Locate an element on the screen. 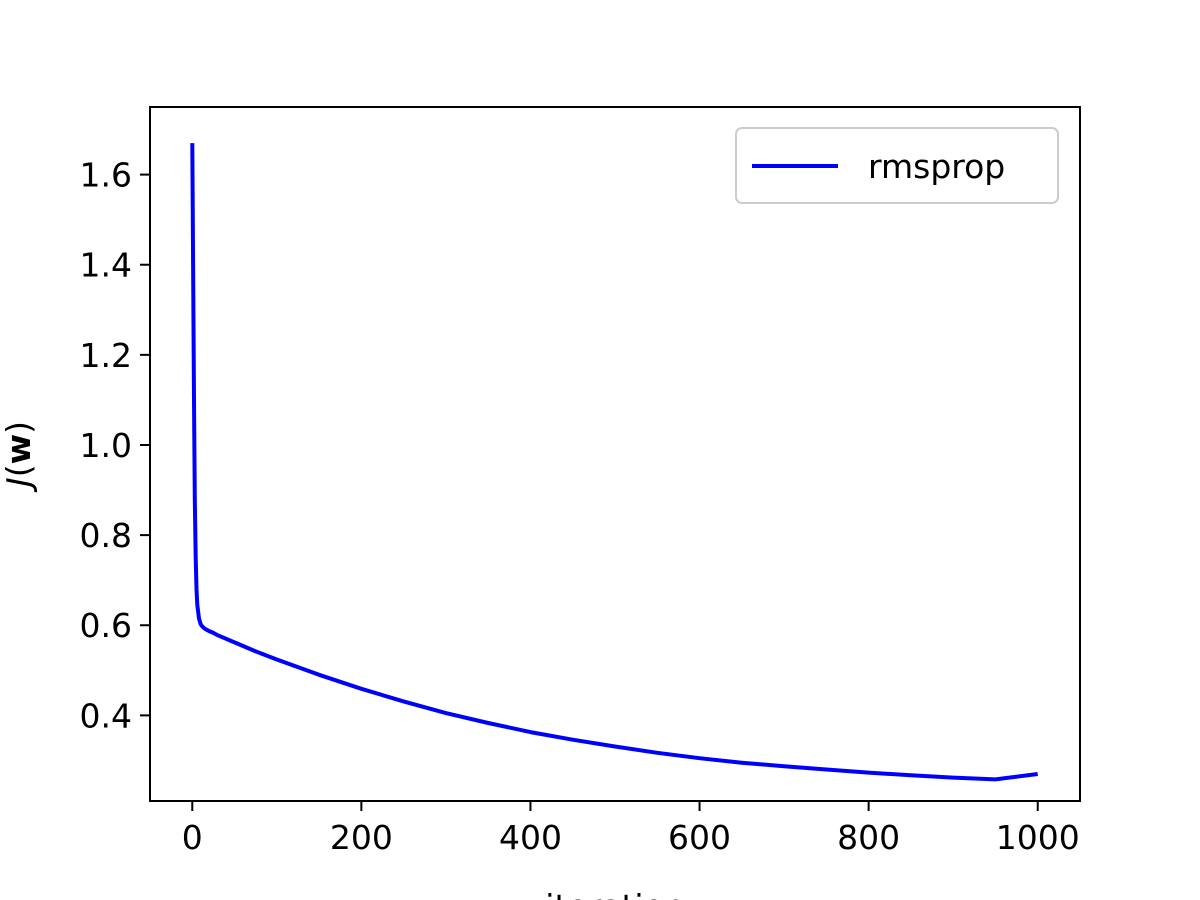  legend: rmsprop is located at coordinates (897, 165).